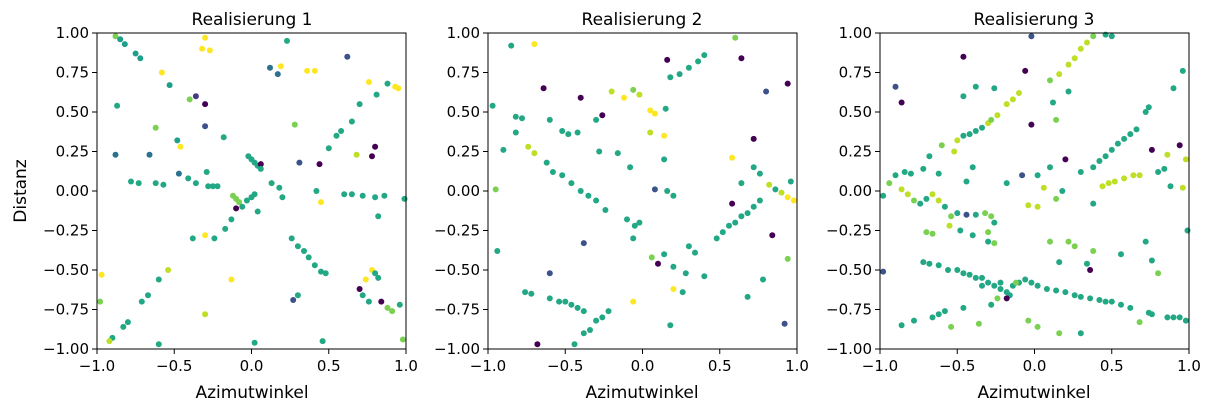 This screenshot has width=1211, height=411. Describe the element at coordinates (797, 366) in the screenshot. I see `x-tick-label: 1.0` at that location.